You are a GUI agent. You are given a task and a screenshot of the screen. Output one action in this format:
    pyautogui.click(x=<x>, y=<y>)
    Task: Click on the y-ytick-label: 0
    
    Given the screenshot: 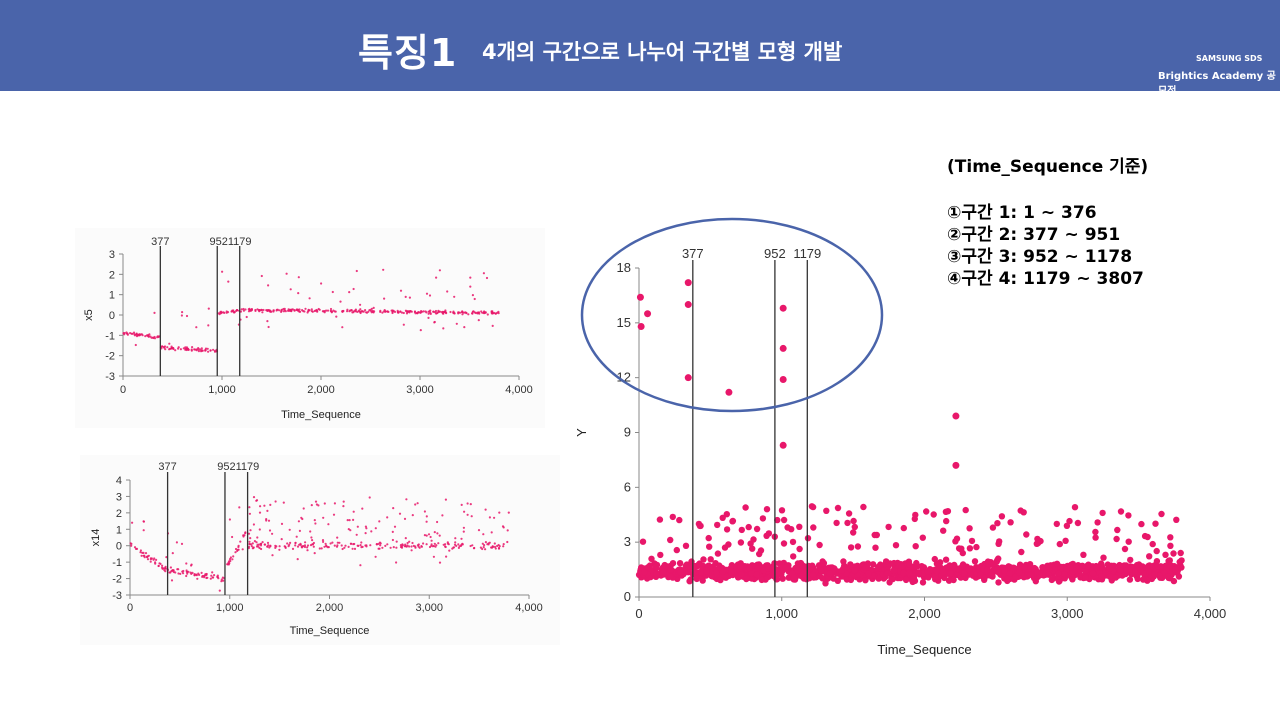 What is the action you would take?
    pyautogui.click(x=627, y=596)
    